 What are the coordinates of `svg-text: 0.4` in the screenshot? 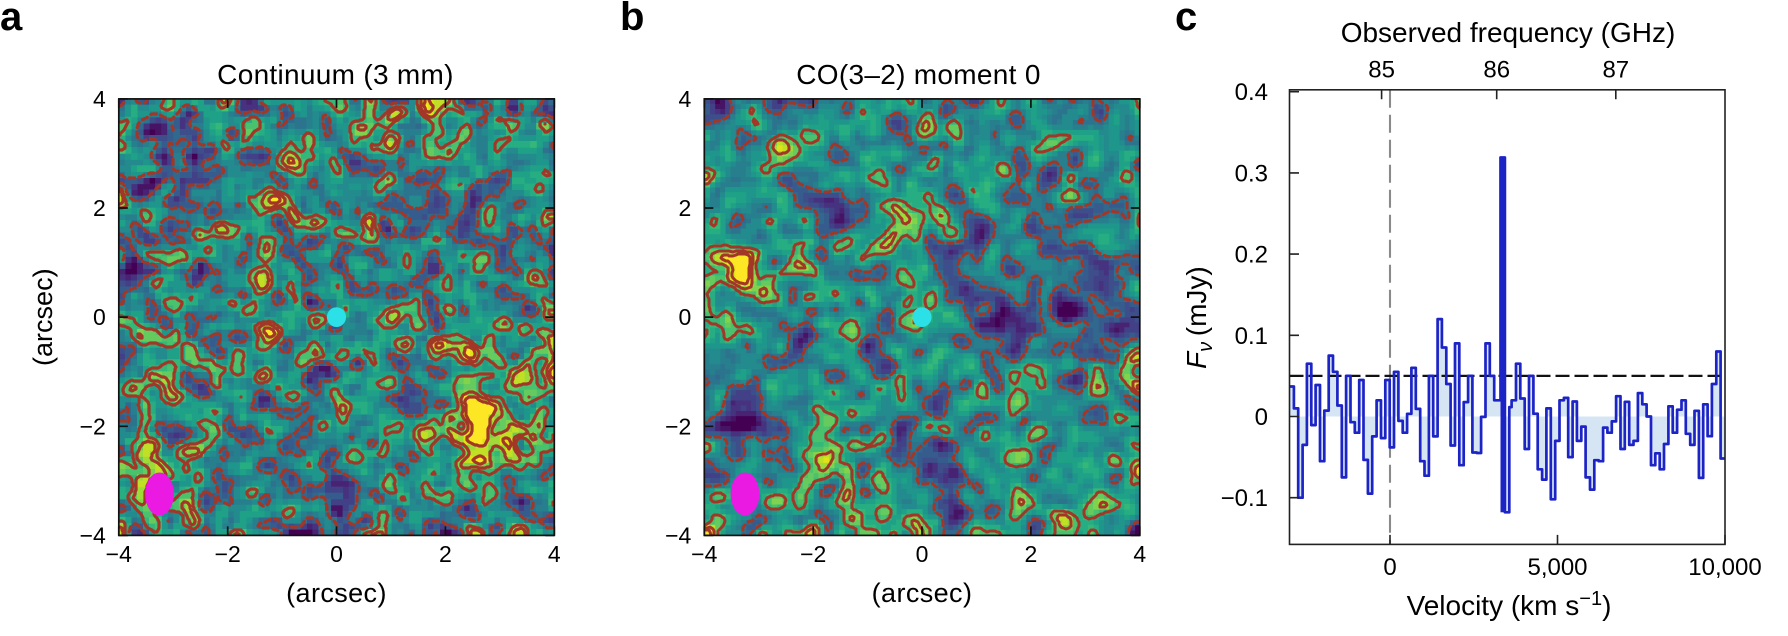 It's located at (1251, 92).